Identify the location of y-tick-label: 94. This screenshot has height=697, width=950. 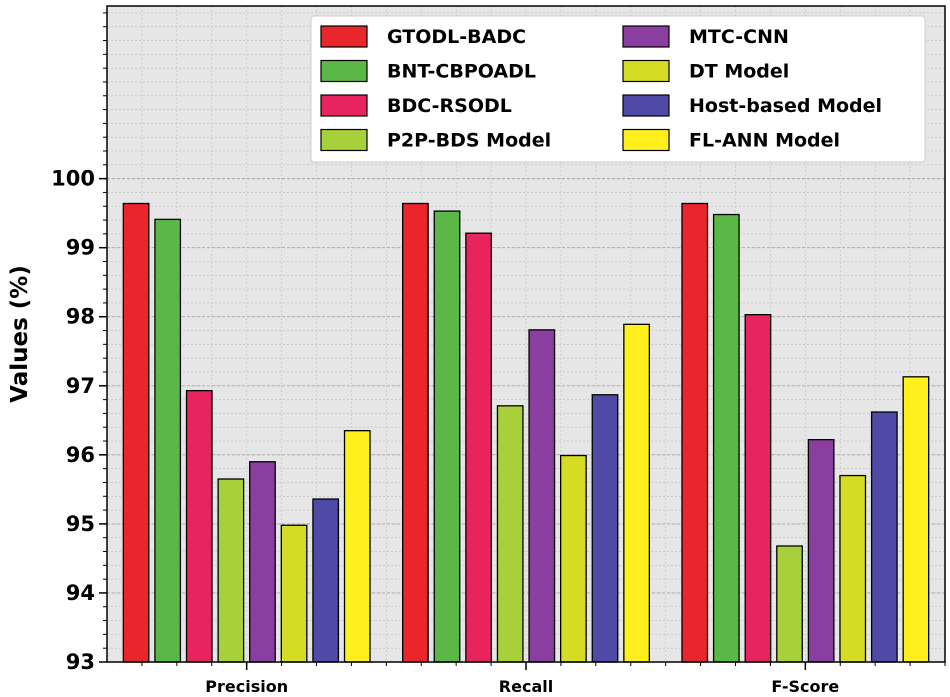
(80, 593).